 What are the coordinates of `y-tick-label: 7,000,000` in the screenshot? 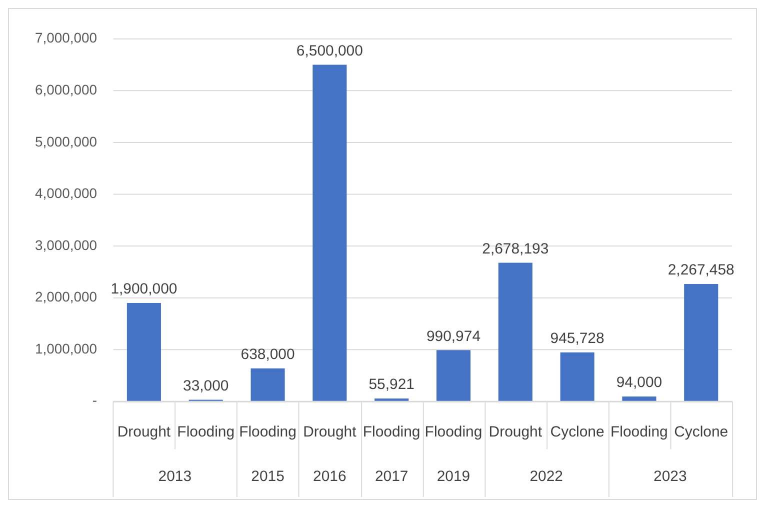 It's located at (66, 38).